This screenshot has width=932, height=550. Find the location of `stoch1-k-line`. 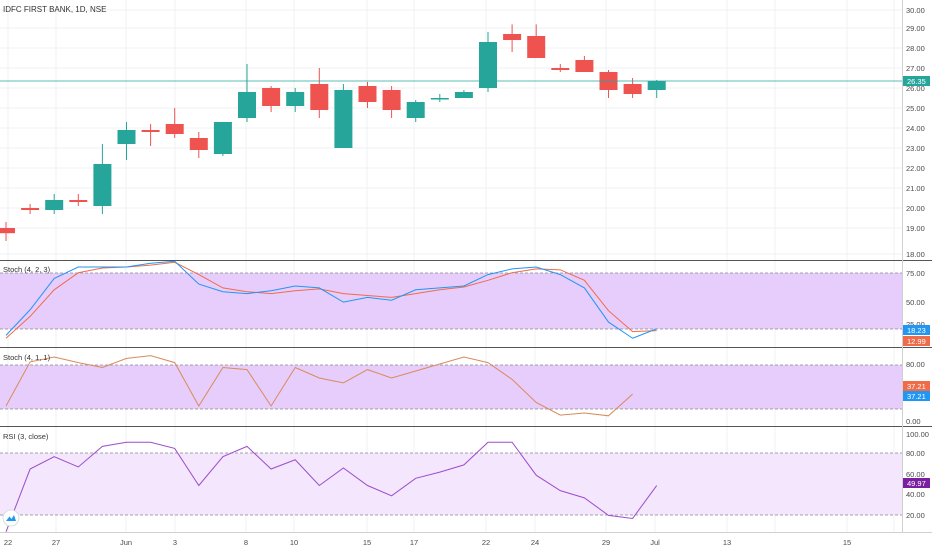

stoch1-k-line is located at coordinates (331, 299).